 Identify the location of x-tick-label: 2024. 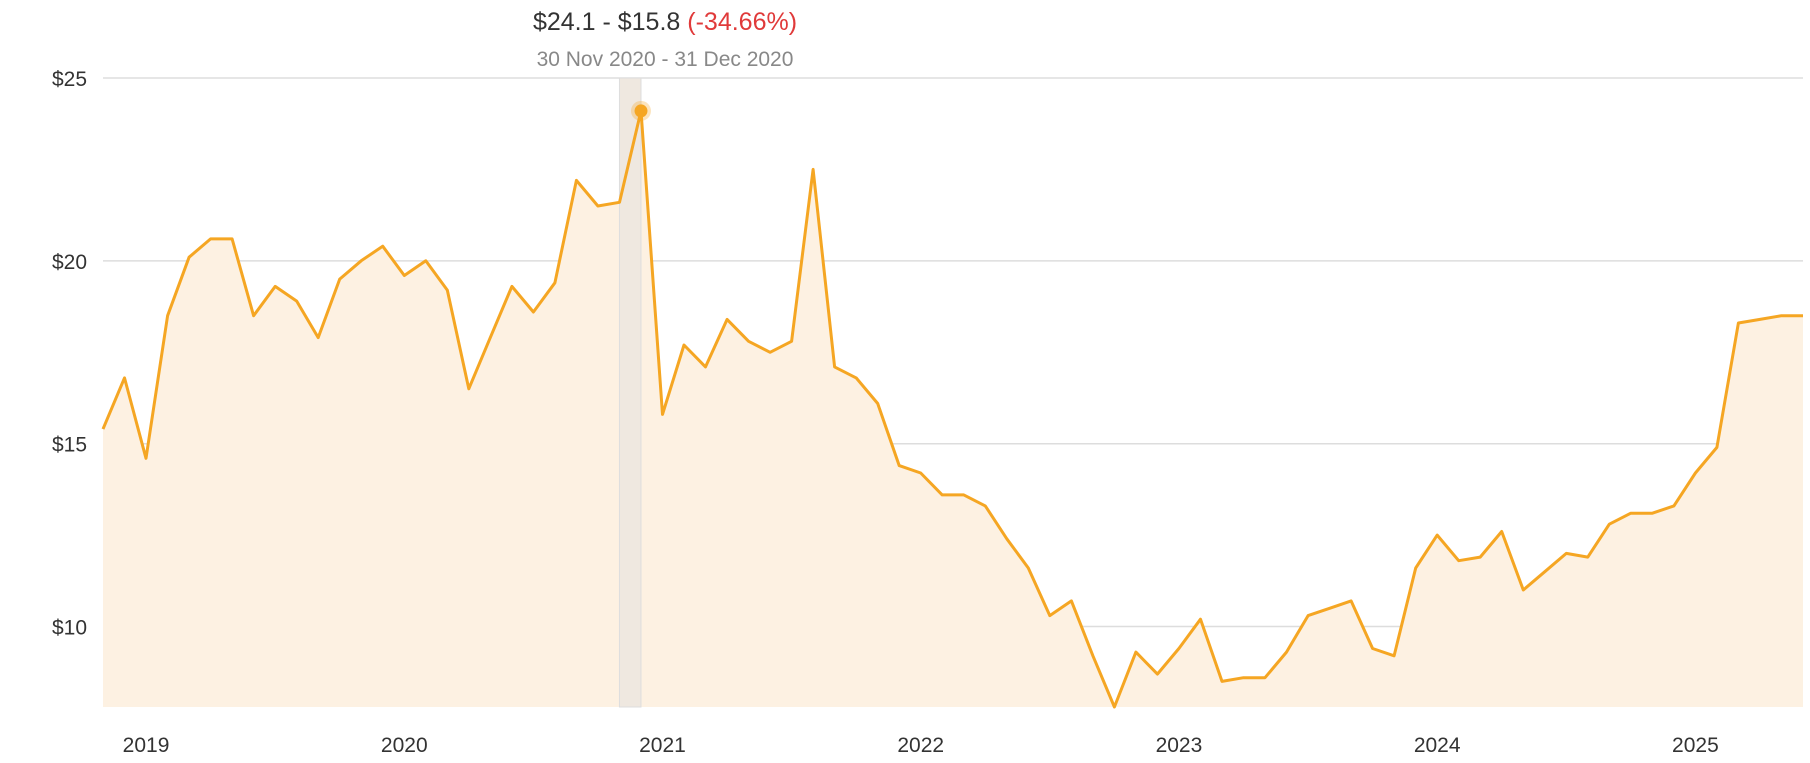
(1437, 745).